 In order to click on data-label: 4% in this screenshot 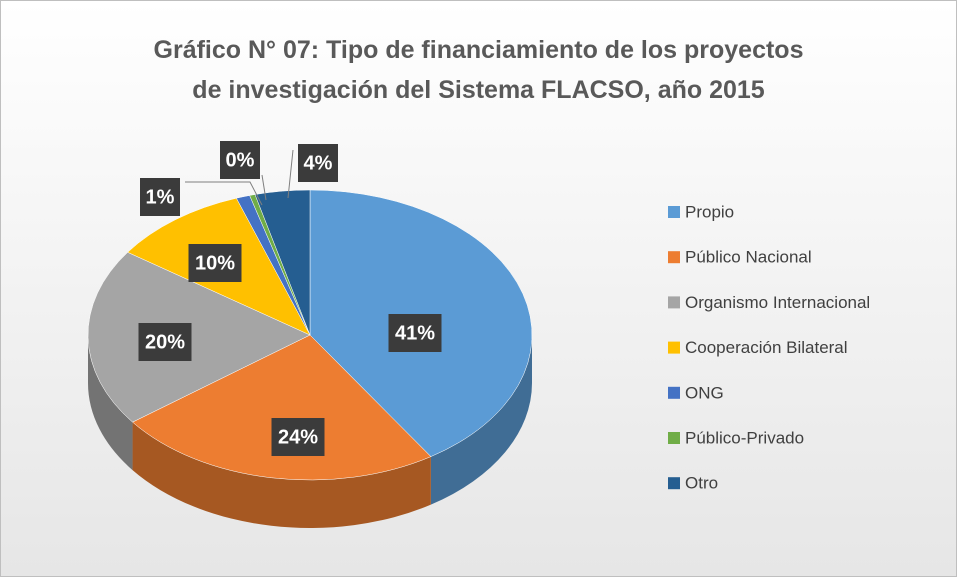, I will do `click(318, 163)`.